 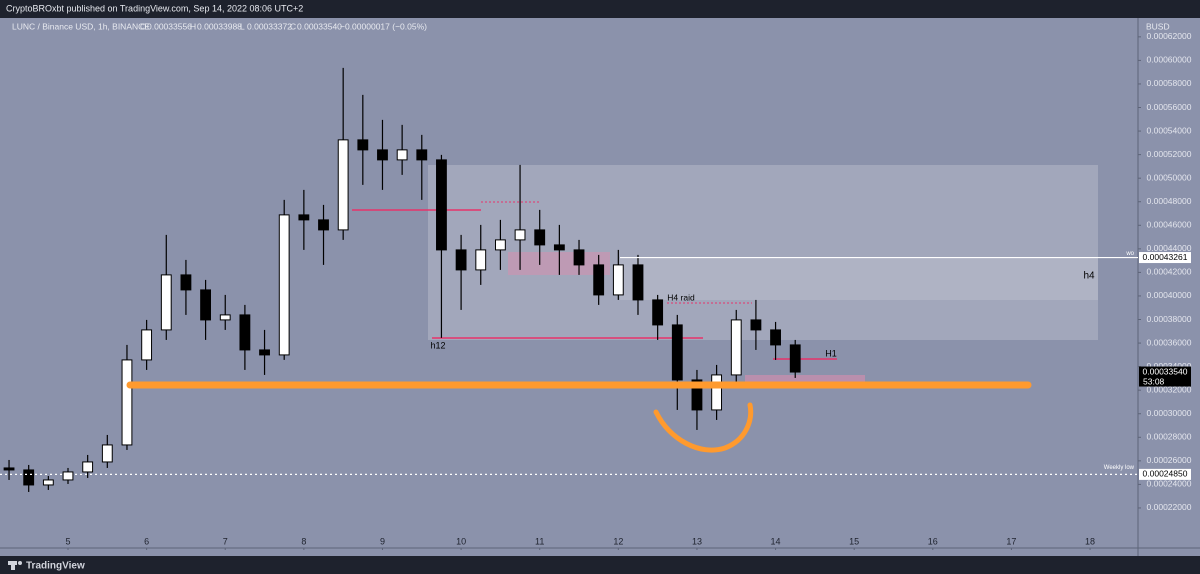 I want to click on symbol: LUNC / Binance USD, 1h, BINANCE, so click(x=81, y=26).